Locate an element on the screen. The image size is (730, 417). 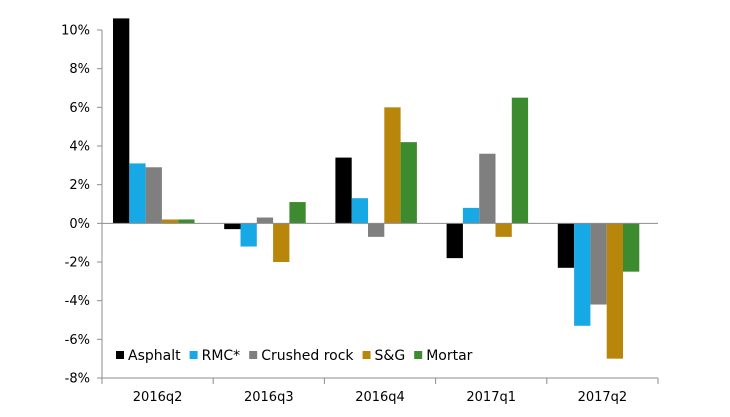
bar-crushed-rock-2017q1 is located at coordinates (487, 188).